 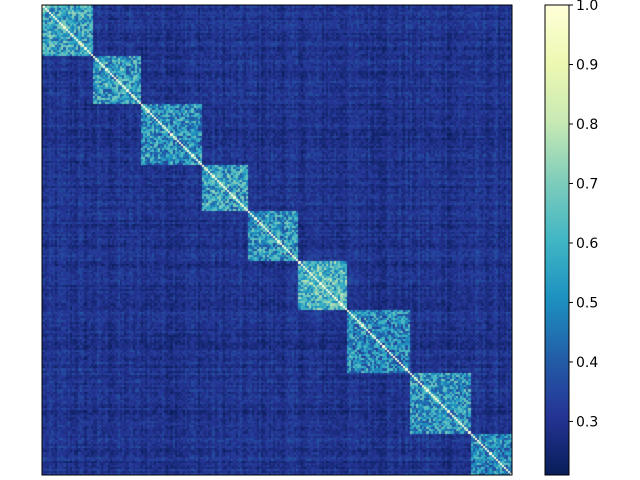 I want to click on colorbar-frame, so click(x=557, y=240).